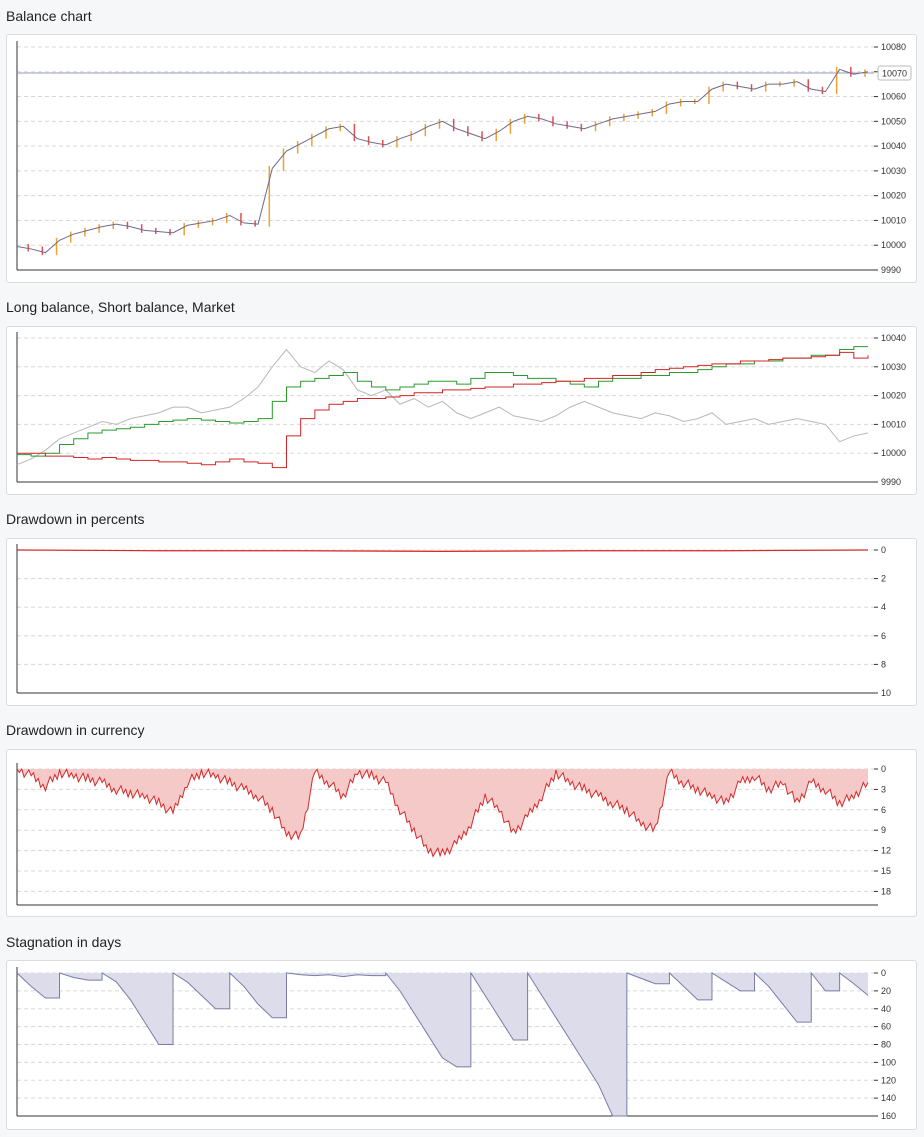 This screenshot has width=924, height=1137. Describe the element at coordinates (886, 871) in the screenshot. I see `ddc-tick-label: 15` at that location.